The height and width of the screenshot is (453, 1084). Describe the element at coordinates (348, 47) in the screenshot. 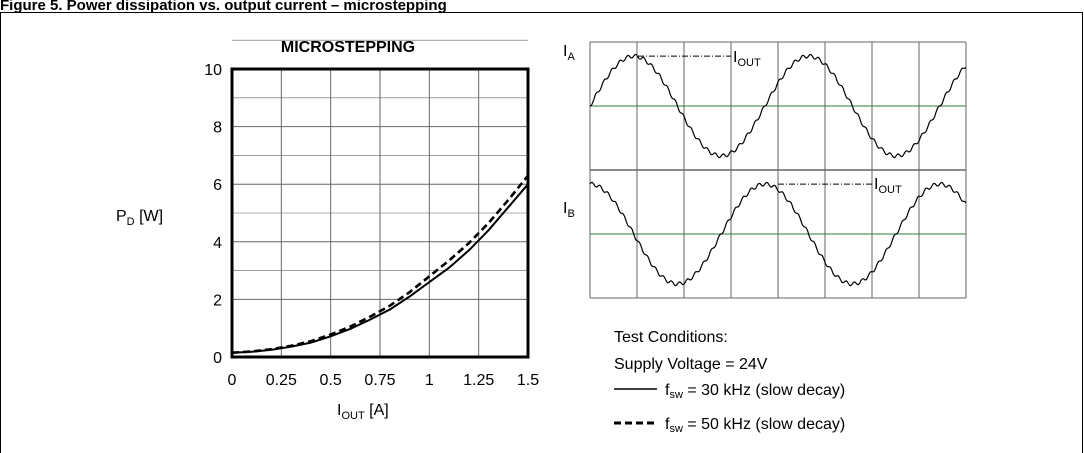

I see `power-chart-title: MICROSTEPPING` at that location.